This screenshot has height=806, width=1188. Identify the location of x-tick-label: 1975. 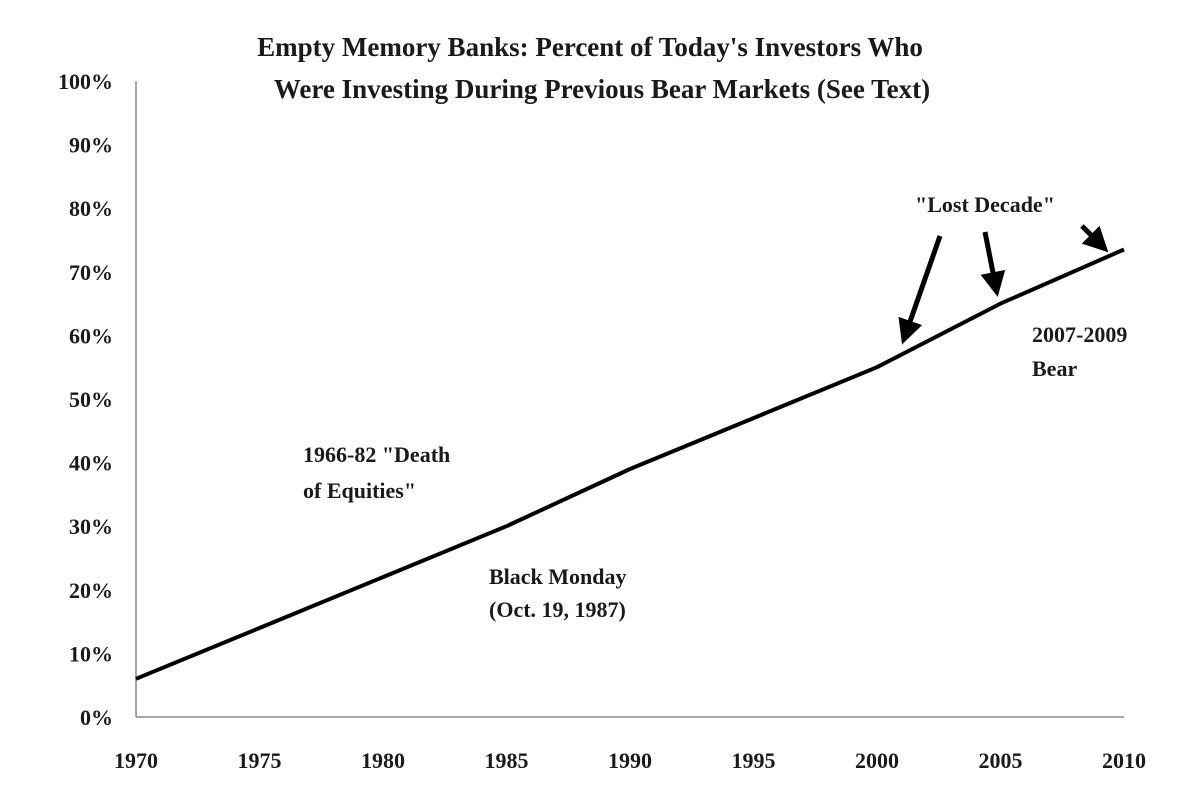
(260, 760).